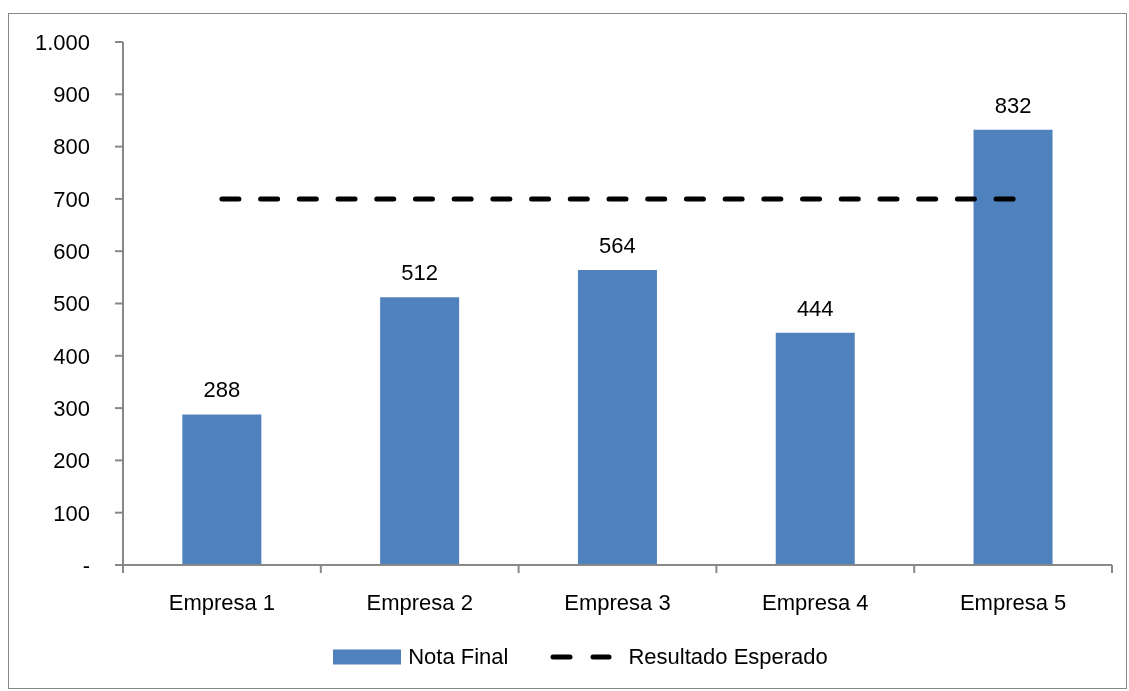  What do you see at coordinates (71, 408) in the screenshot?
I see `y-tick-label: 300` at bounding box center [71, 408].